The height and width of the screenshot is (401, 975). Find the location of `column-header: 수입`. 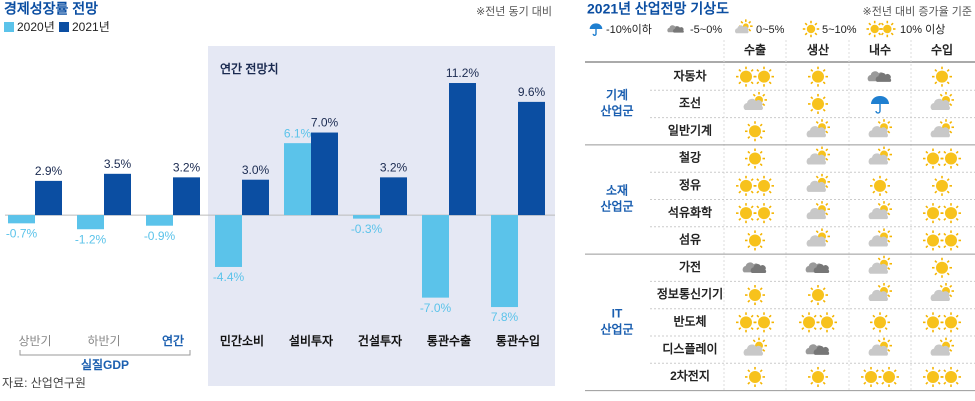

column-header: 수입 is located at coordinates (942, 50).